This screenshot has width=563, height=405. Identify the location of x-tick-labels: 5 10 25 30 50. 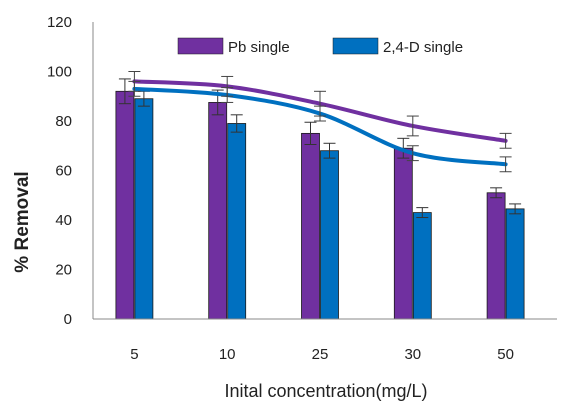
(322, 354).